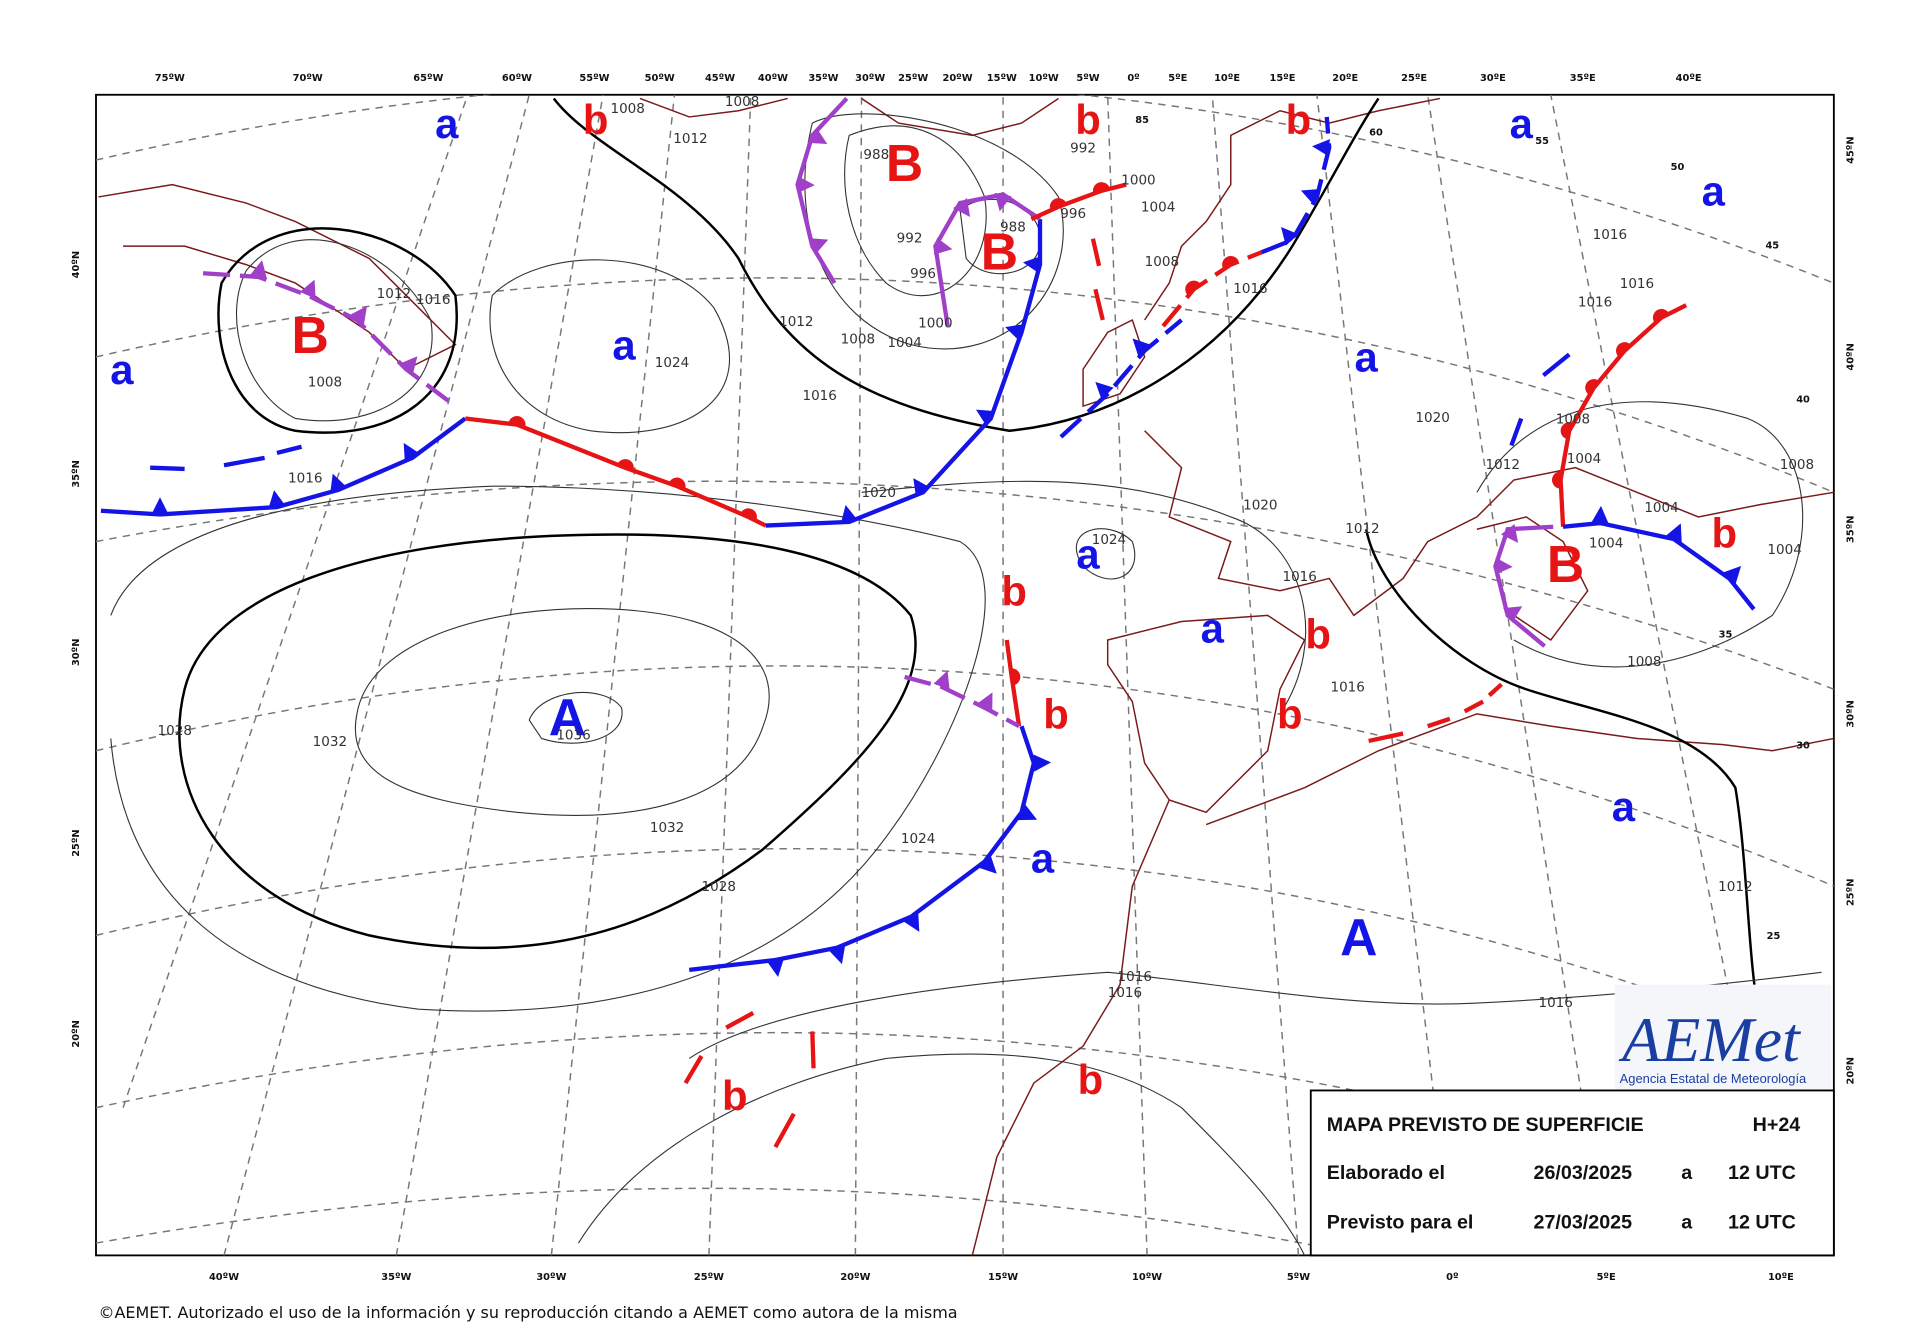 The height and width of the screenshot is (1344, 1920). What do you see at coordinates (1851, 892) in the screenshot?
I see `right-latitude: 25ºN` at bounding box center [1851, 892].